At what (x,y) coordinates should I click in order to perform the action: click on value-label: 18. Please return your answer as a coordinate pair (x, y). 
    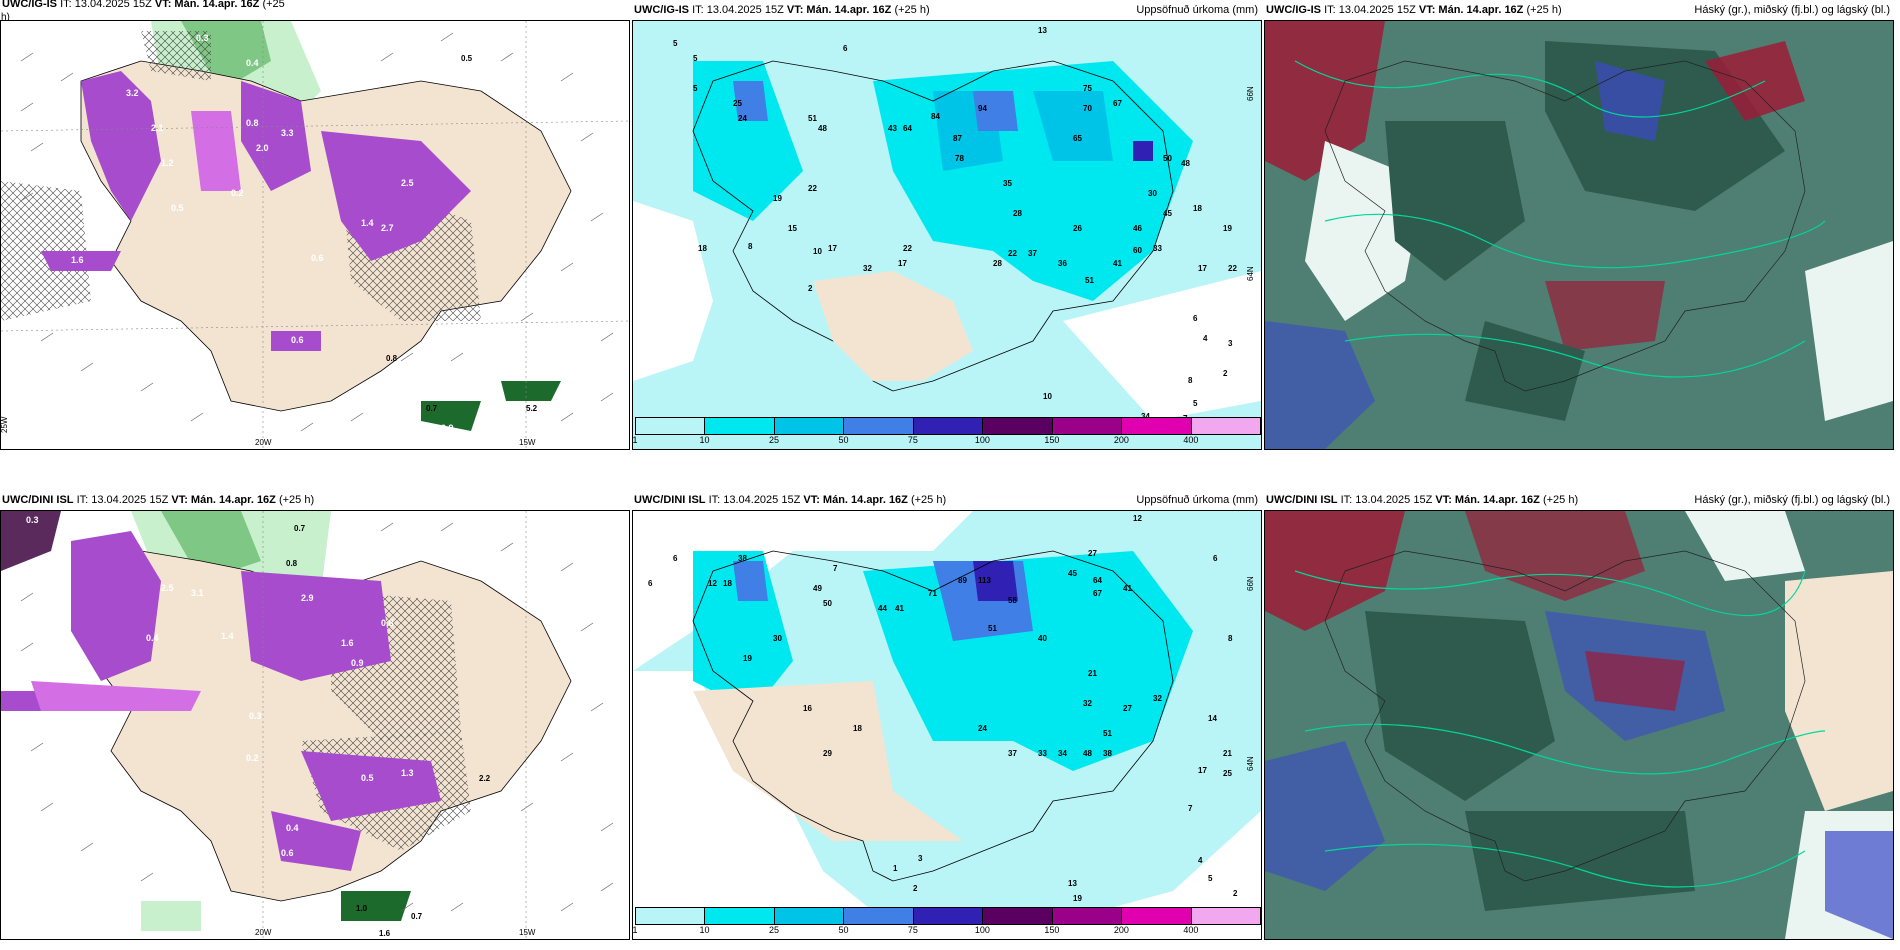
    Looking at the image, I should click on (727, 583).